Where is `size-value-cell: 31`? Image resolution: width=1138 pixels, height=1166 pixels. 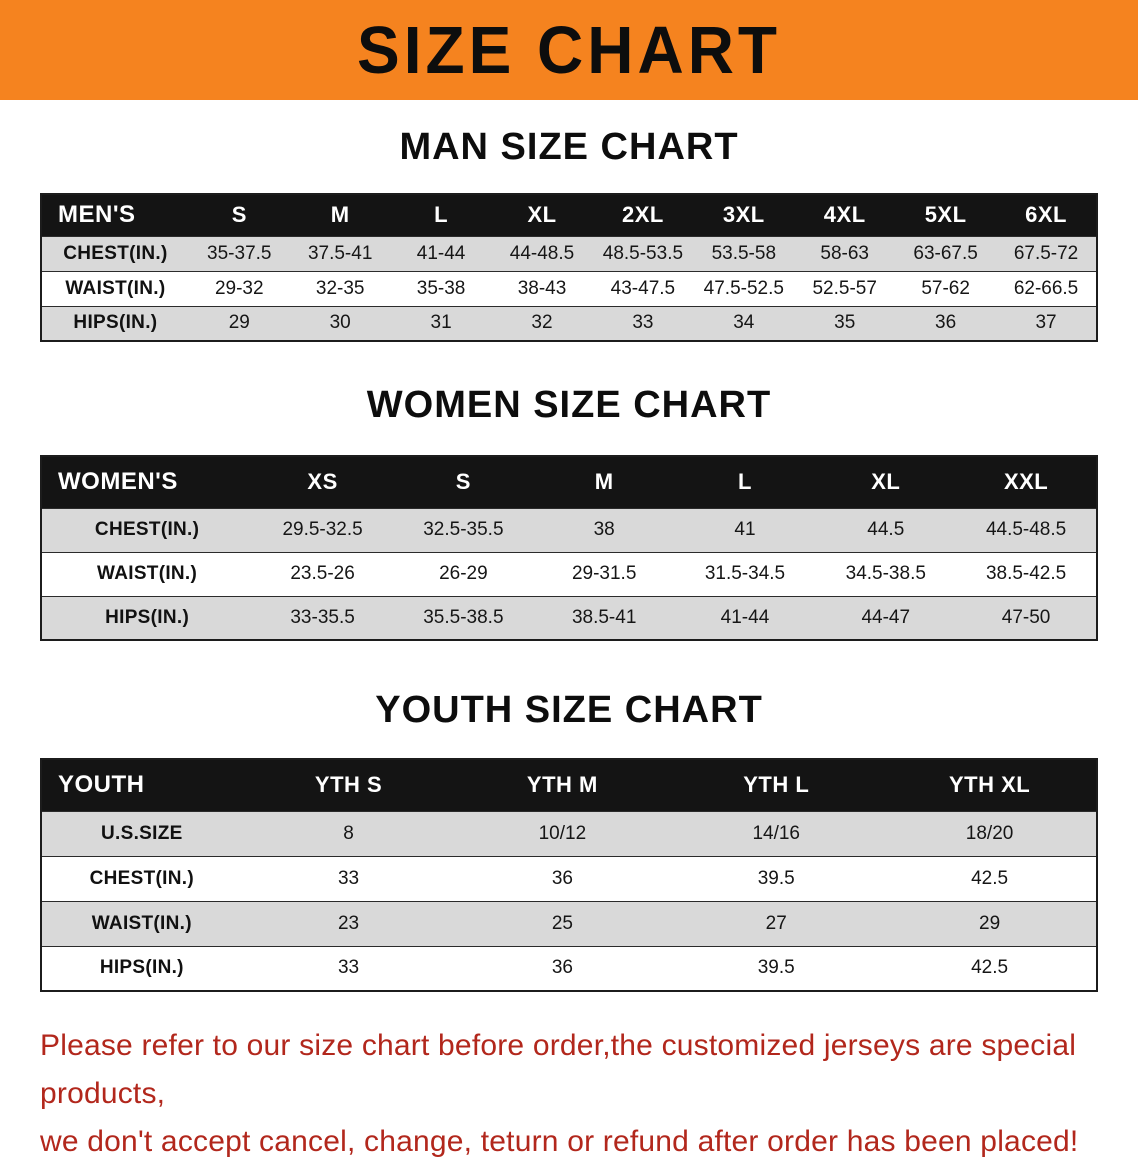 size-value-cell: 31 is located at coordinates (441, 323).